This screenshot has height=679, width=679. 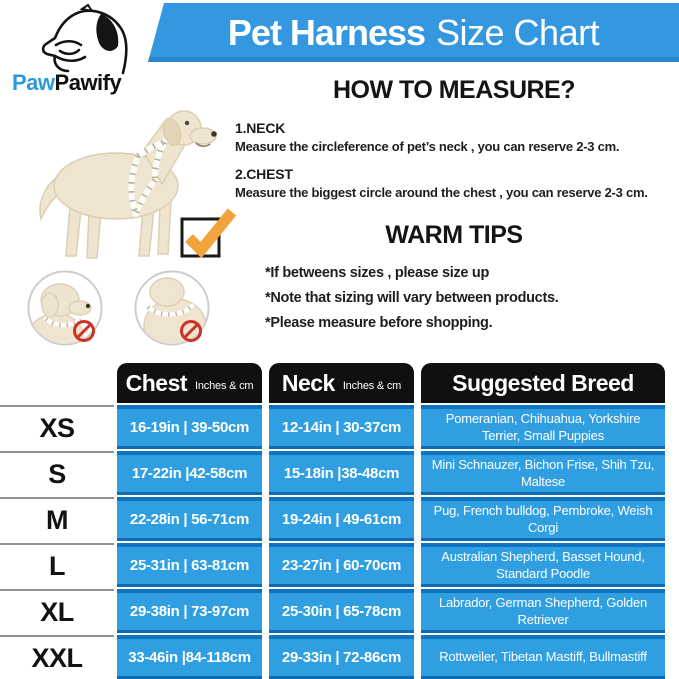 I want to click on collar-not-harness-inset-right, so click(x=172, y=308).